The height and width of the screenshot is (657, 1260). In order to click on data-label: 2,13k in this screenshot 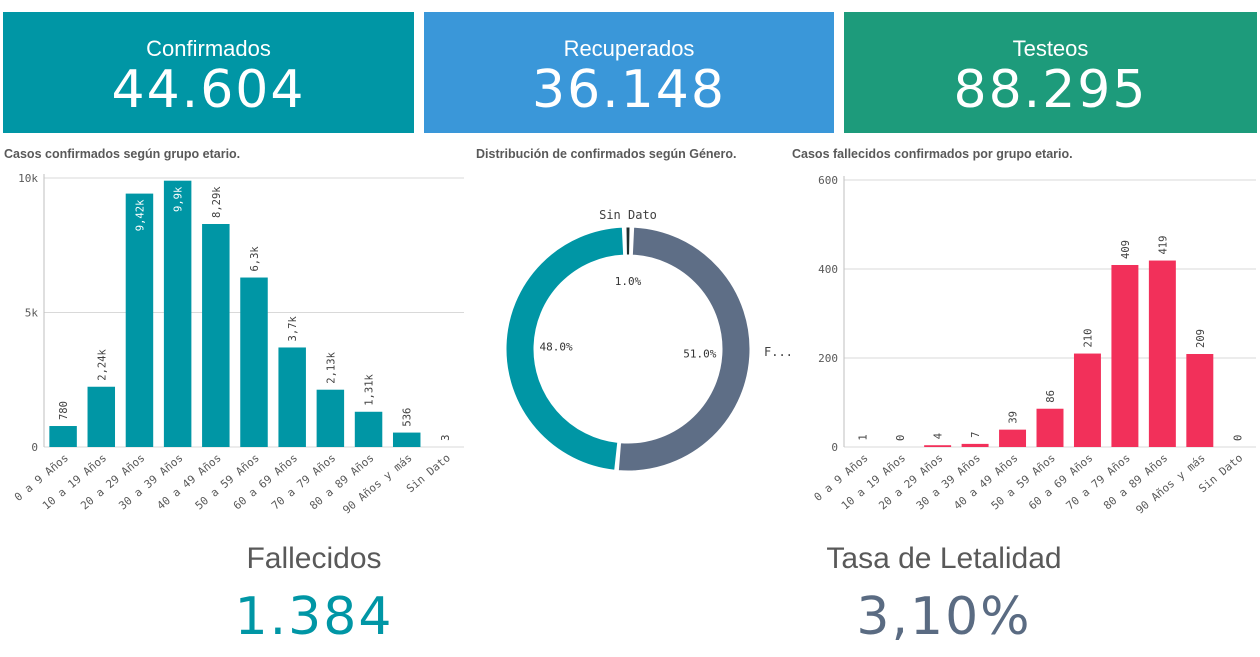, I will do `click(331, 367)`.